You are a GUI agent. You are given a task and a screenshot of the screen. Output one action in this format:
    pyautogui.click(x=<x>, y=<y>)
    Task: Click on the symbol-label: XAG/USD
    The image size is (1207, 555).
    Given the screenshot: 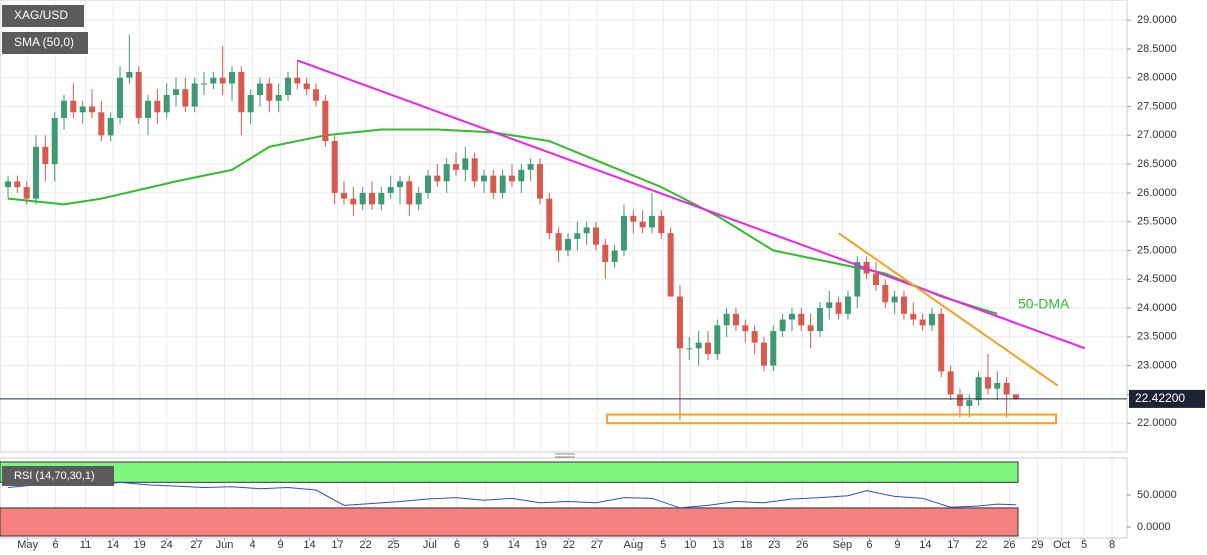 What is the action you would take?
    pyautogui.click(x=41, y=15)
    